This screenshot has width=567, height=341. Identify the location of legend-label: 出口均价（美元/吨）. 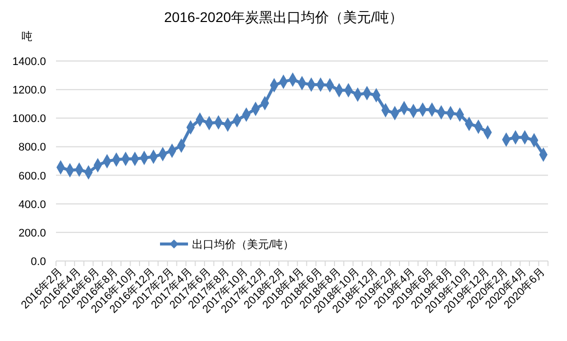
(243, 244).